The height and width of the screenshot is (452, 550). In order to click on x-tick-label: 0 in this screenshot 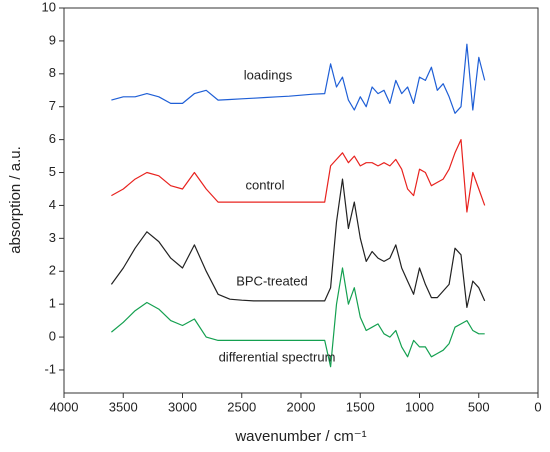, I will do `click(537, 406)`.